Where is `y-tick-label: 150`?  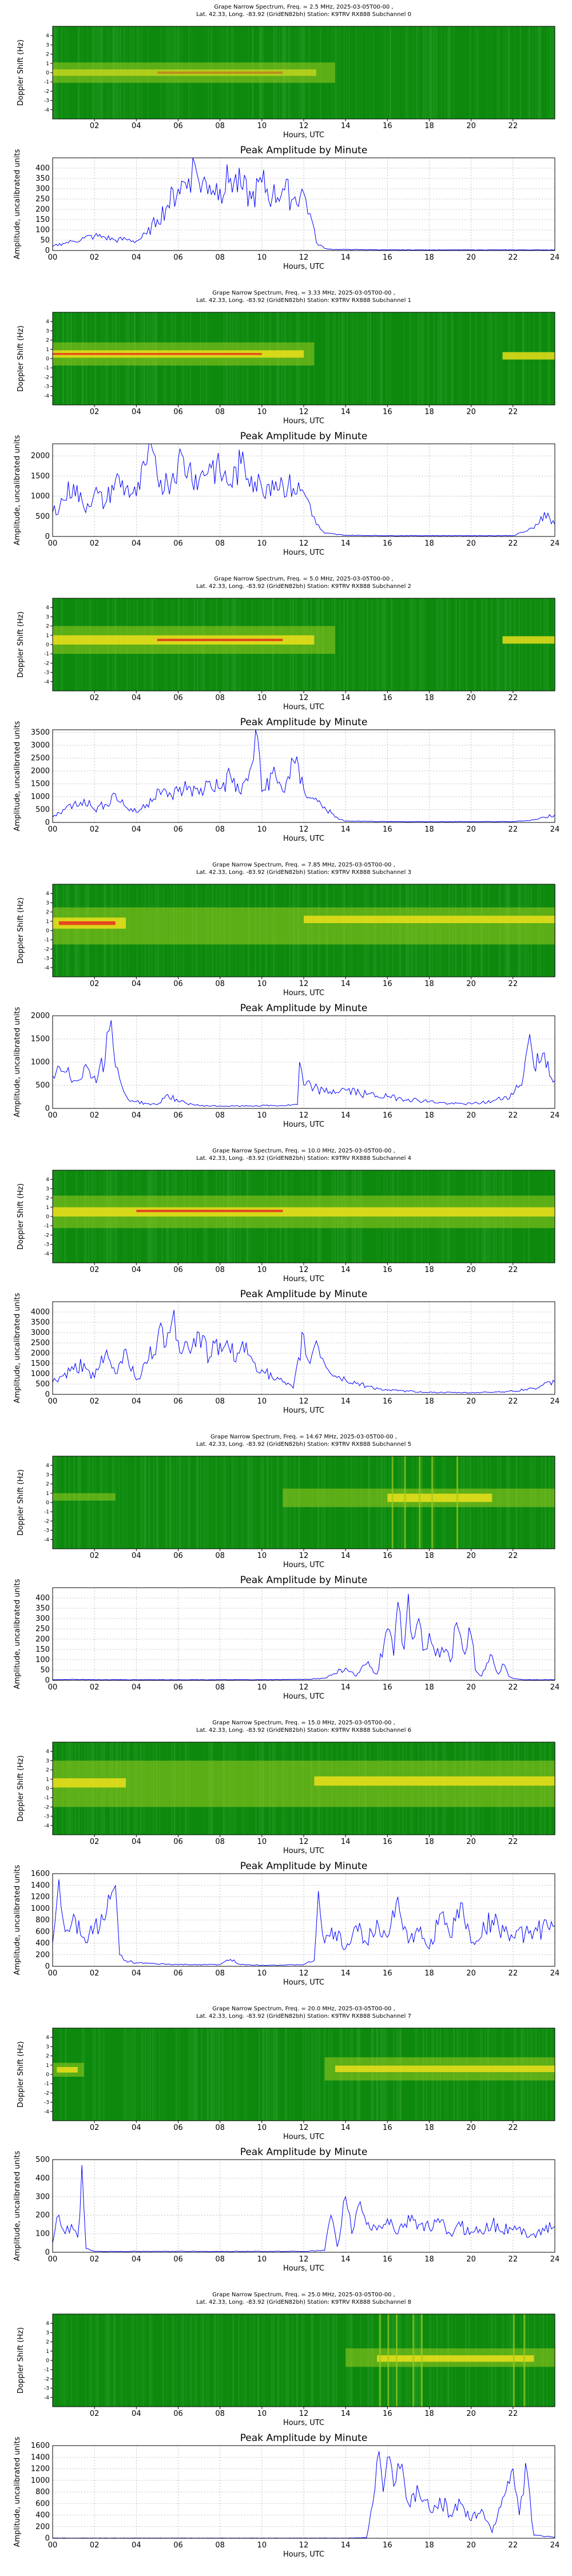 y-tick-label: 150 is located at coordinates (42, 1649).